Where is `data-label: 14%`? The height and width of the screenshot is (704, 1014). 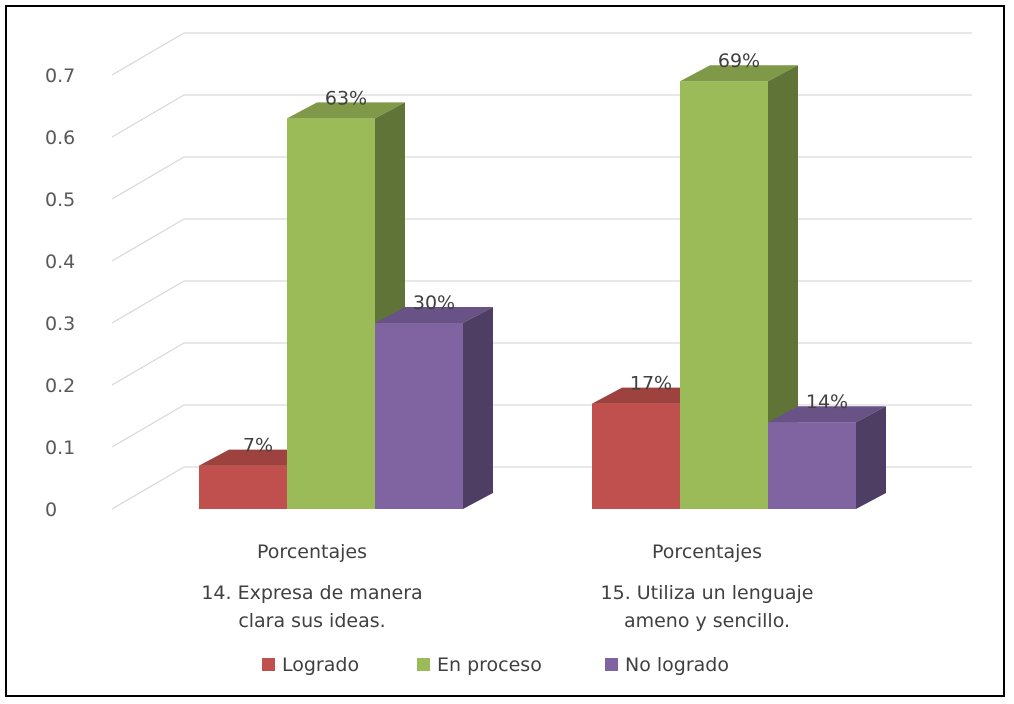 data-label: 14% is located at coordinates (827, 402).